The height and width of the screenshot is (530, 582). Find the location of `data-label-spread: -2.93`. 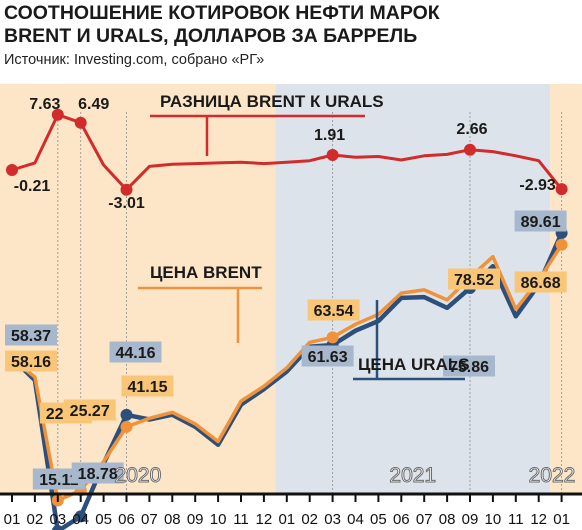

data-label-spread: -2.93 is located at coordinates (537, 185).